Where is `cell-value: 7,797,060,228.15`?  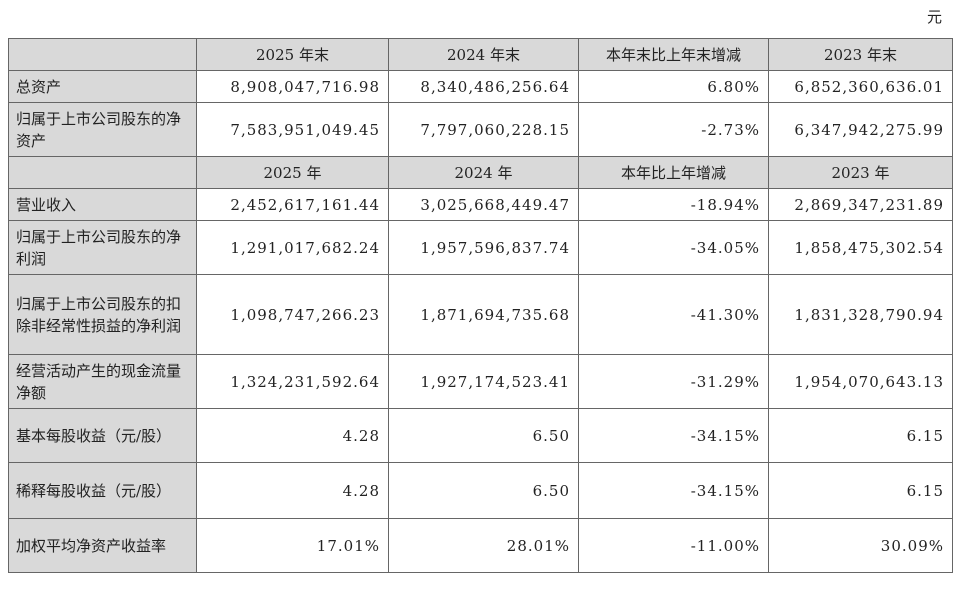 cell-value: 7,797,060,228.15 is located at coordinates (483, 129).